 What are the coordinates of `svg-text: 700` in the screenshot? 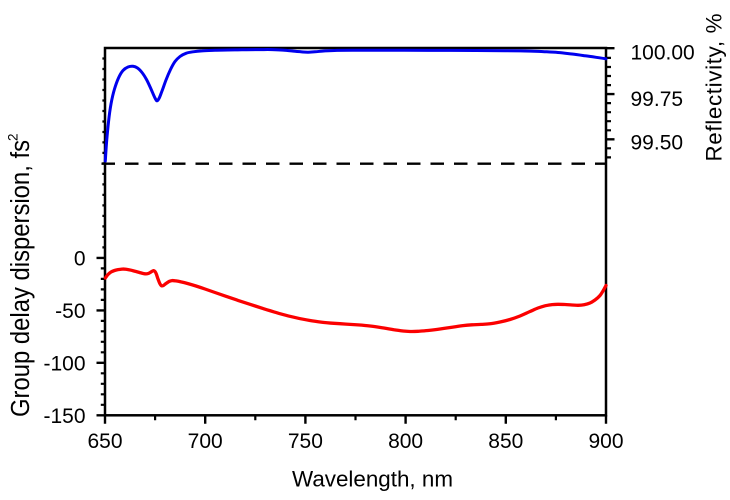 It's located at (205, 441).